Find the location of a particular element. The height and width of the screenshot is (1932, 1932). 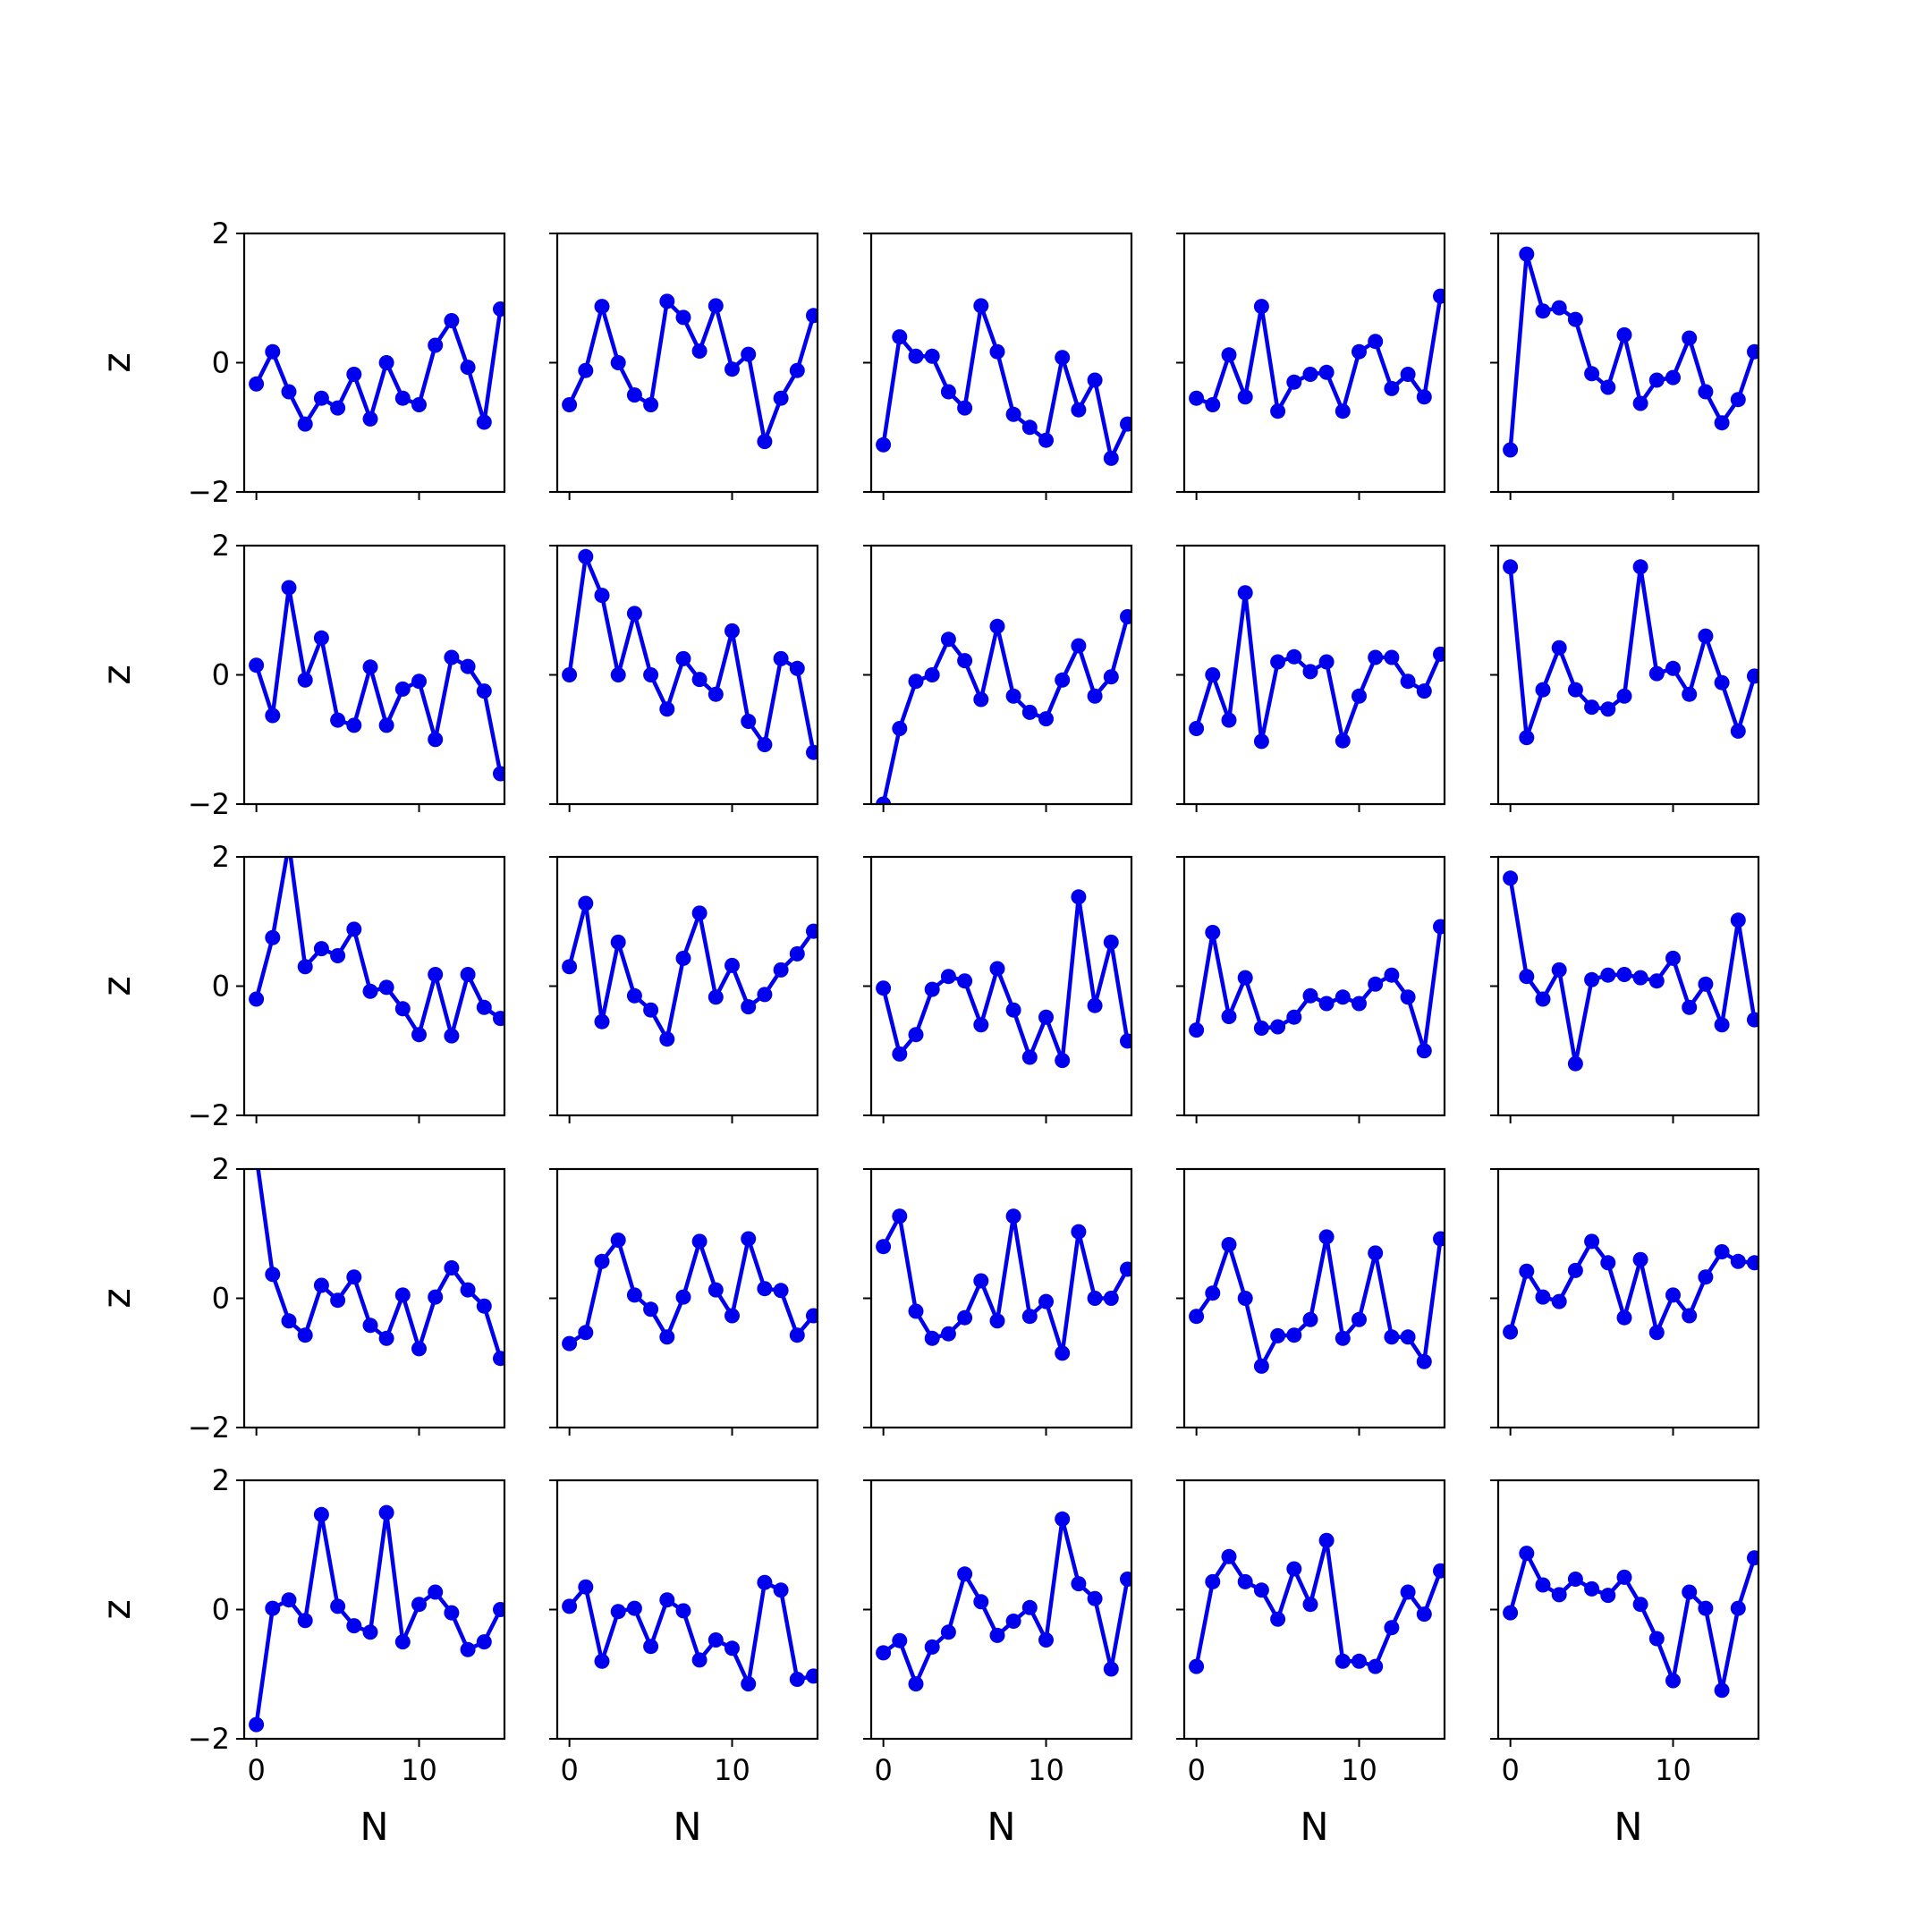

x-tick-label: 10 is located at coordinates (419, 1770).